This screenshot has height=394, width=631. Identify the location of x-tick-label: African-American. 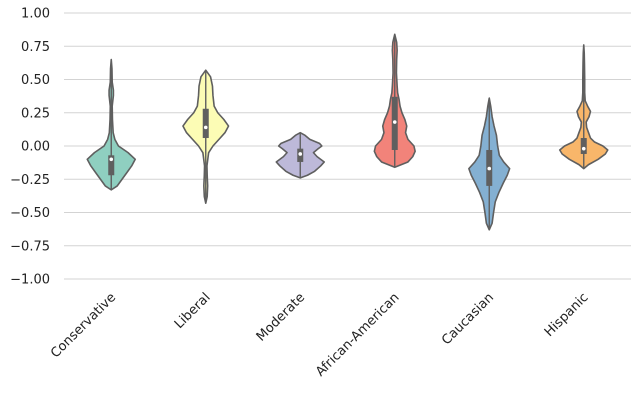
(358, 335).